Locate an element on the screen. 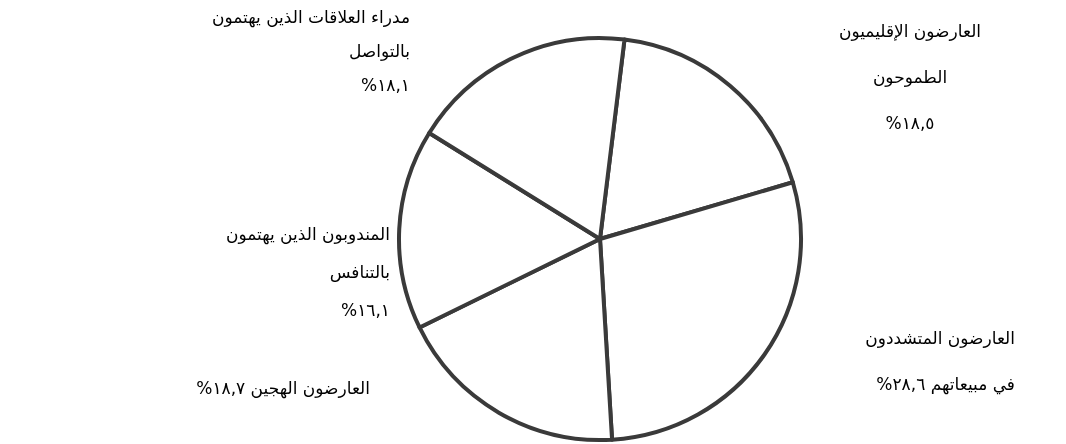  category-label: العارضون الإقليميون الطموحون is located at coordinates (910, 54).